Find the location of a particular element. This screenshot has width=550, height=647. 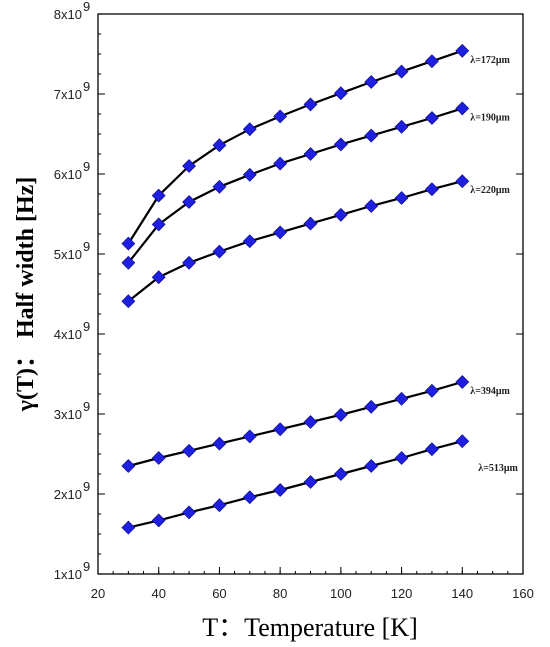

x-tick-label: 20 is located at coordinates (98, 593).